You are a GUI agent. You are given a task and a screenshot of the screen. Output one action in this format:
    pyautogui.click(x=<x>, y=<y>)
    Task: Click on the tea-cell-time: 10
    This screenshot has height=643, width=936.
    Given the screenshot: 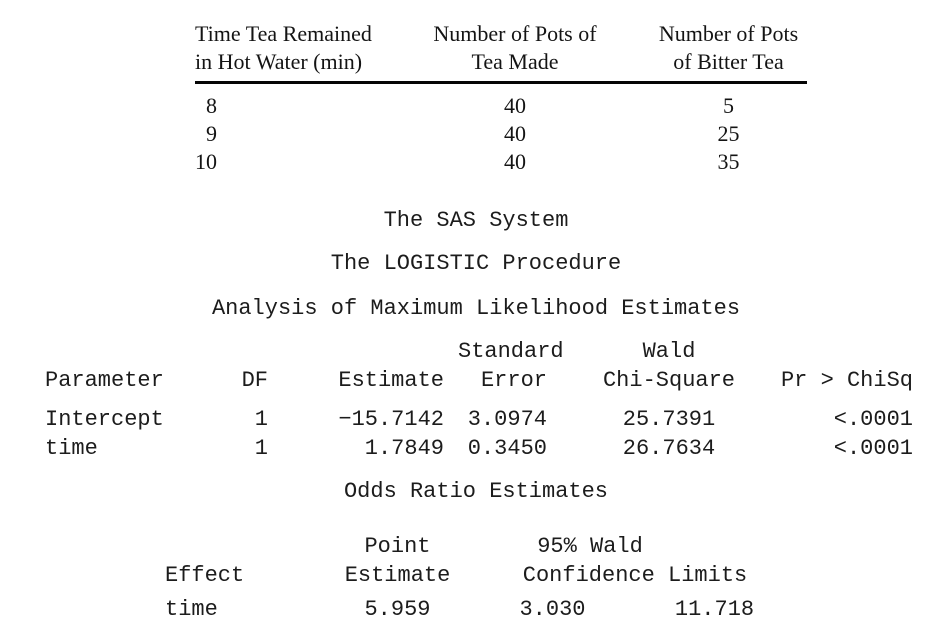 What is the action you would take?
    pyautogui.click(x=307, y=162)
    